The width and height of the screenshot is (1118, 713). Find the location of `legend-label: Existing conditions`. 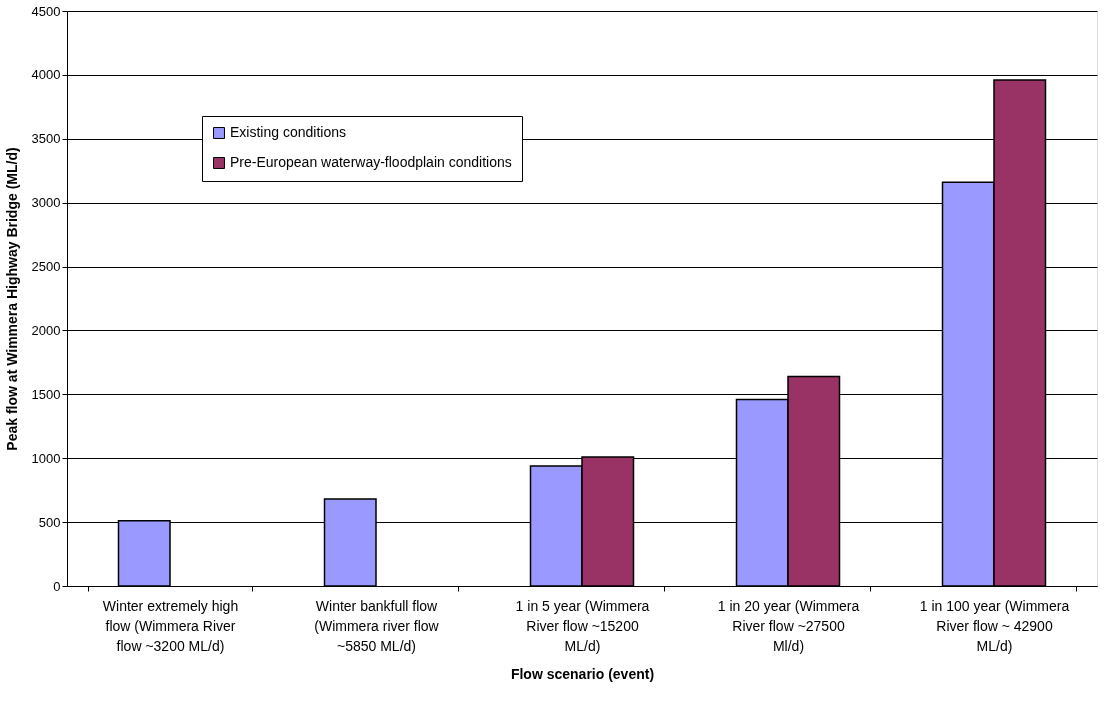

legend-label: Existing conditions is located at coordinates (288, 132).